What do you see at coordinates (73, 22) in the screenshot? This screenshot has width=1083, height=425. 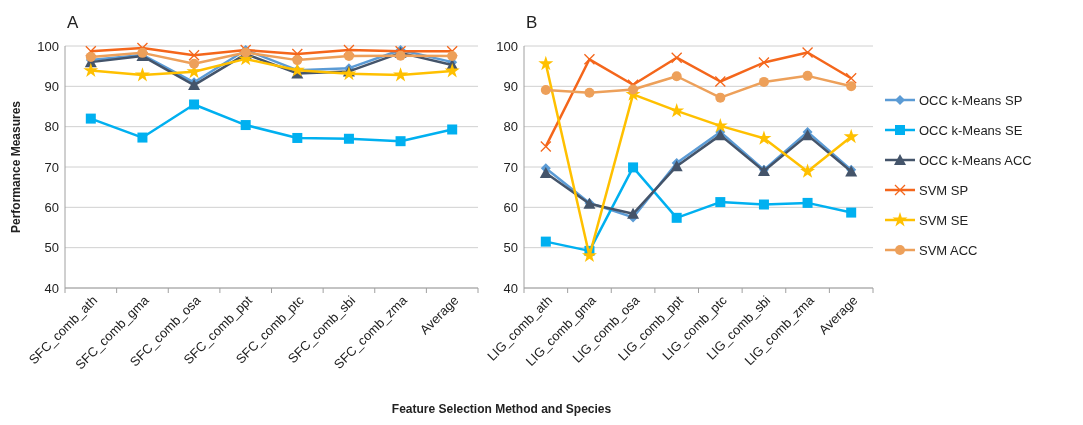 I see `chart-title: A` at bounding box center [73, 22].